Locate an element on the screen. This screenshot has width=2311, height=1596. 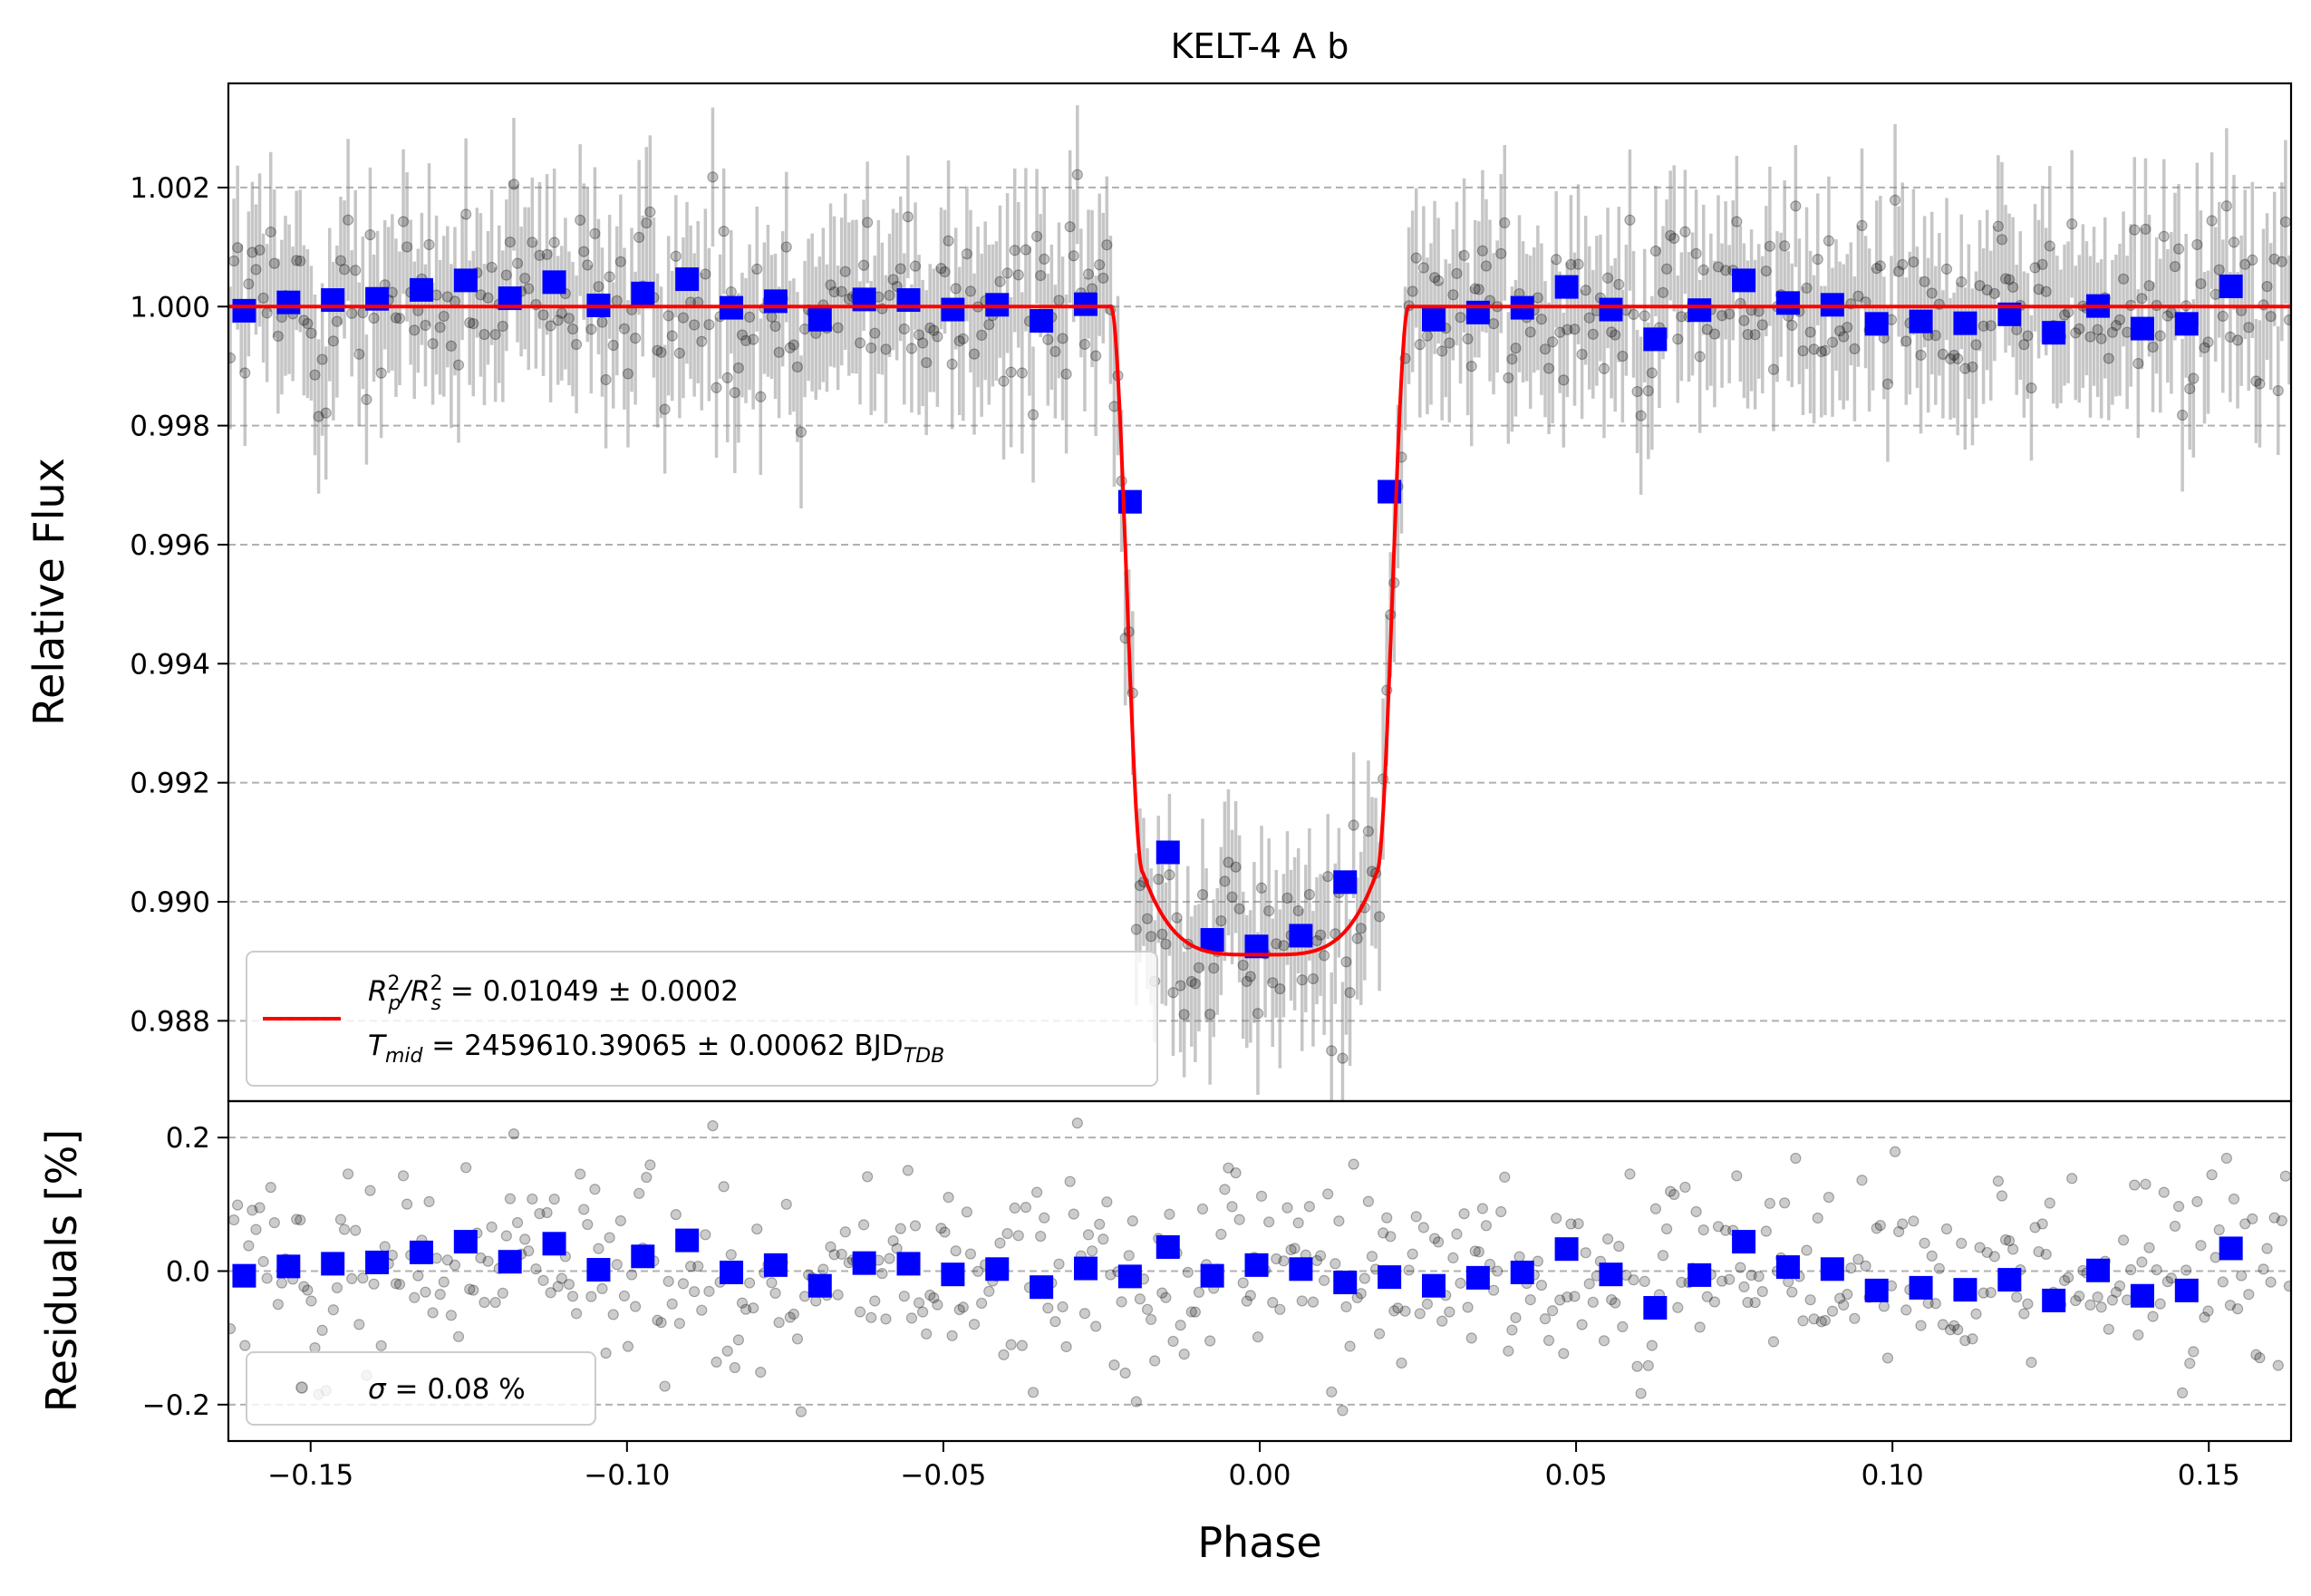
flux-y-tick-label: 0.992 is located at coordinates (170, 784).